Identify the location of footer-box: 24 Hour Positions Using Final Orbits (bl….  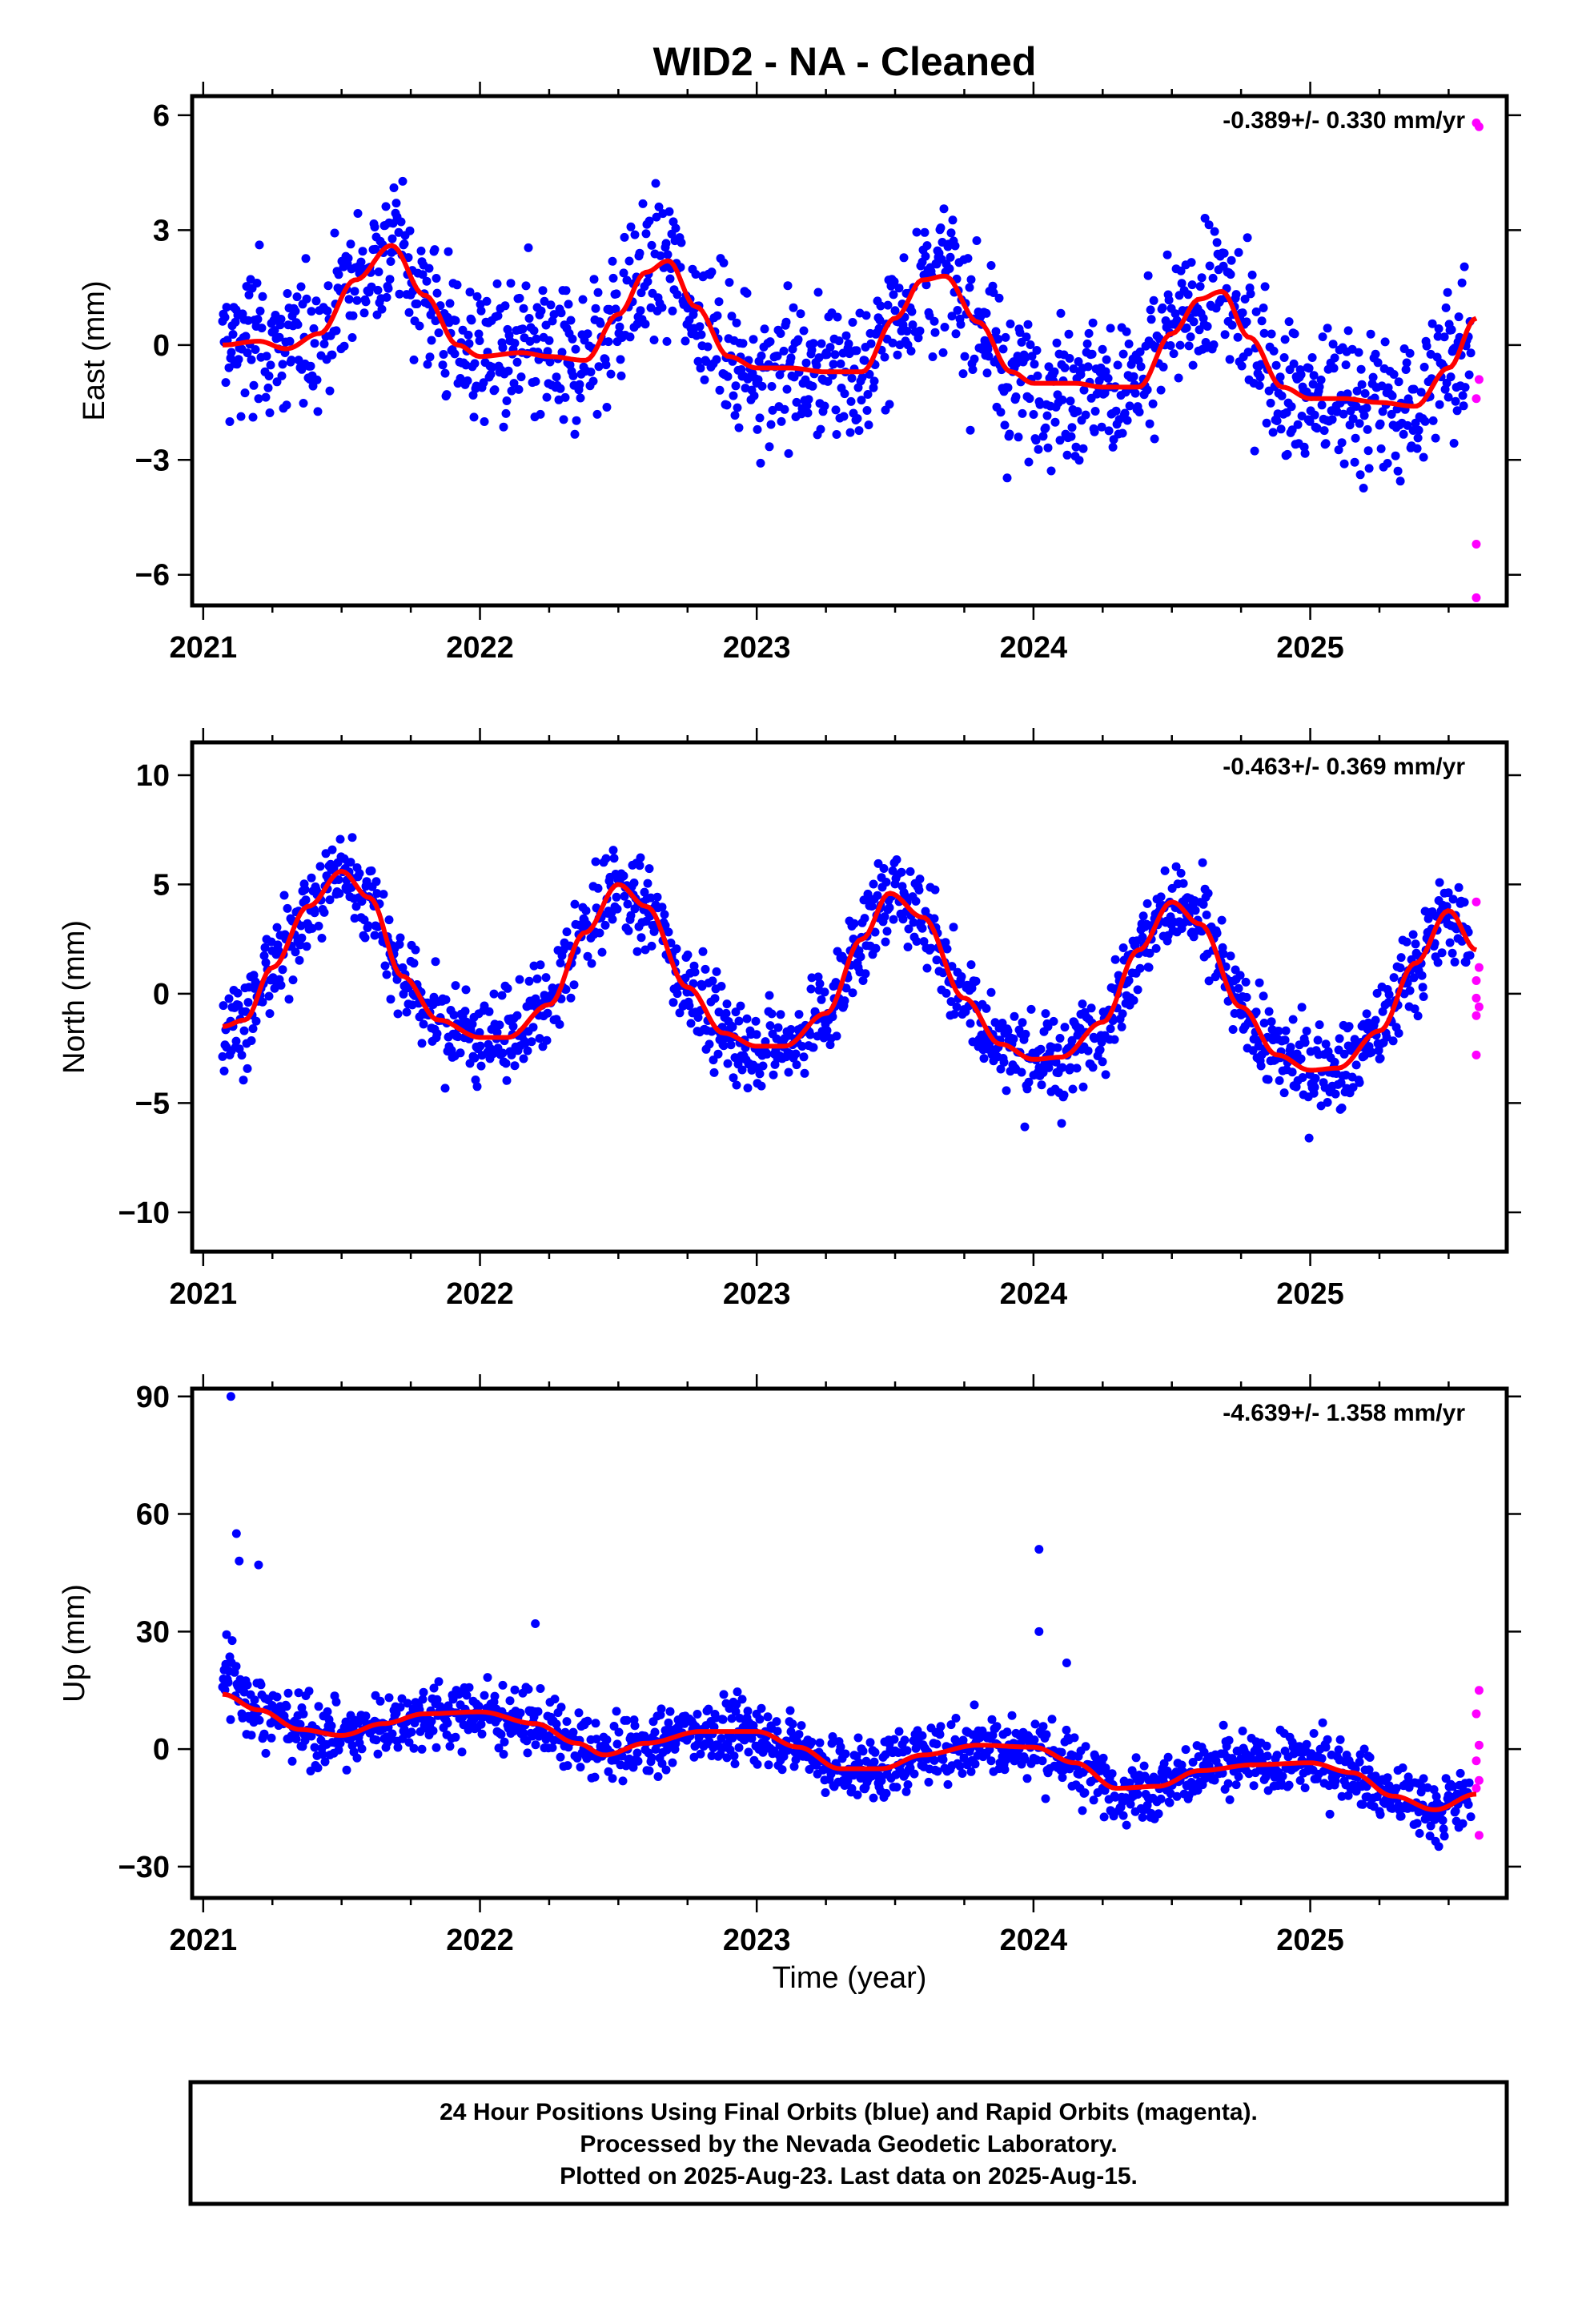
(848, 2143).